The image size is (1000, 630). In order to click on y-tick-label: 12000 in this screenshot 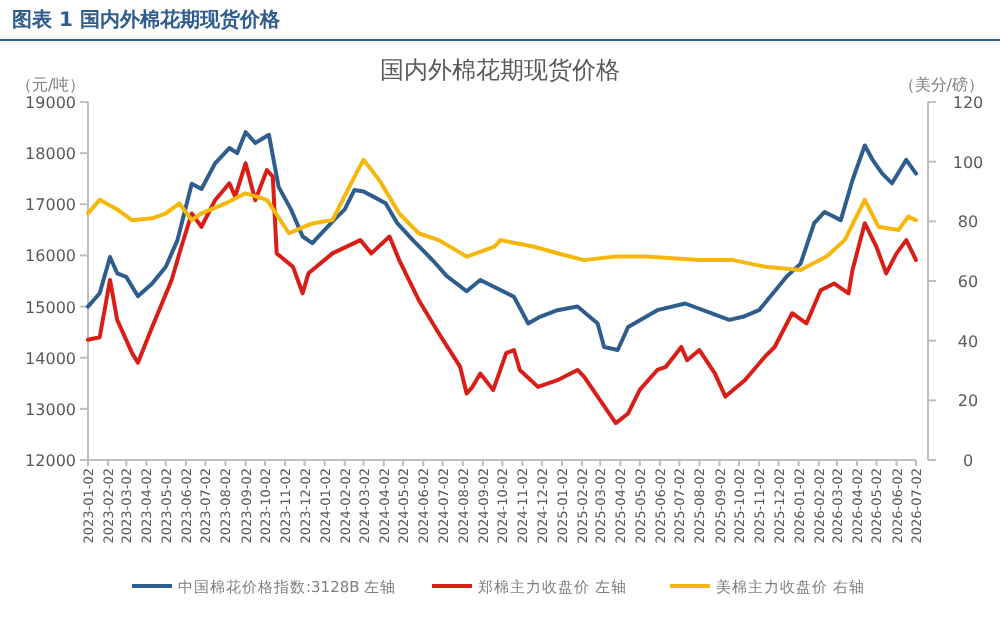, I will do `click(50, 461)`.